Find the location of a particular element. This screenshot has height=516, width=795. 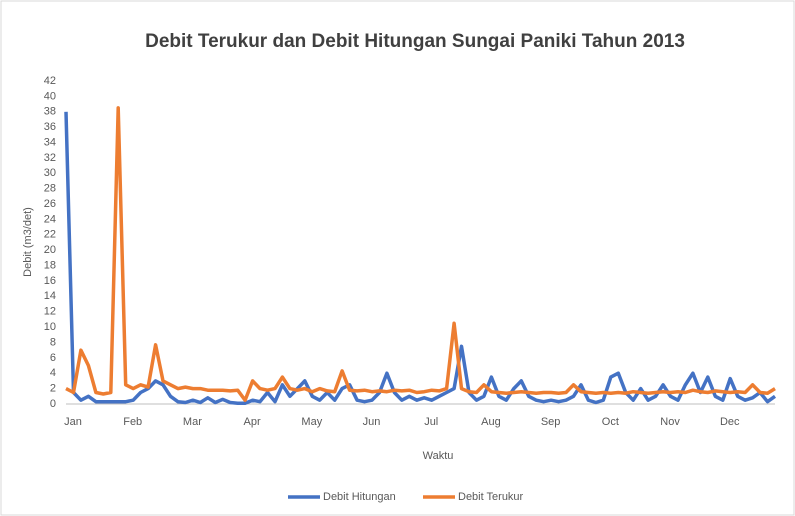

y-tick-label: 4 is located at coordinates (53, 373).